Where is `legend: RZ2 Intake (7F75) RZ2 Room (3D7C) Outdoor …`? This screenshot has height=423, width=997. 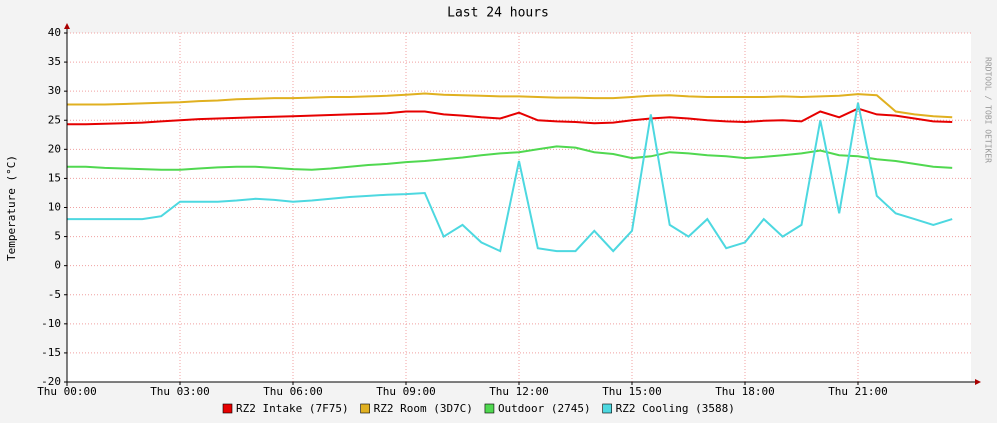
legend: RZ2 Intake (7F75) RZ2 Room (3D7C) Outdoor … is located at coordinates (478, 408).